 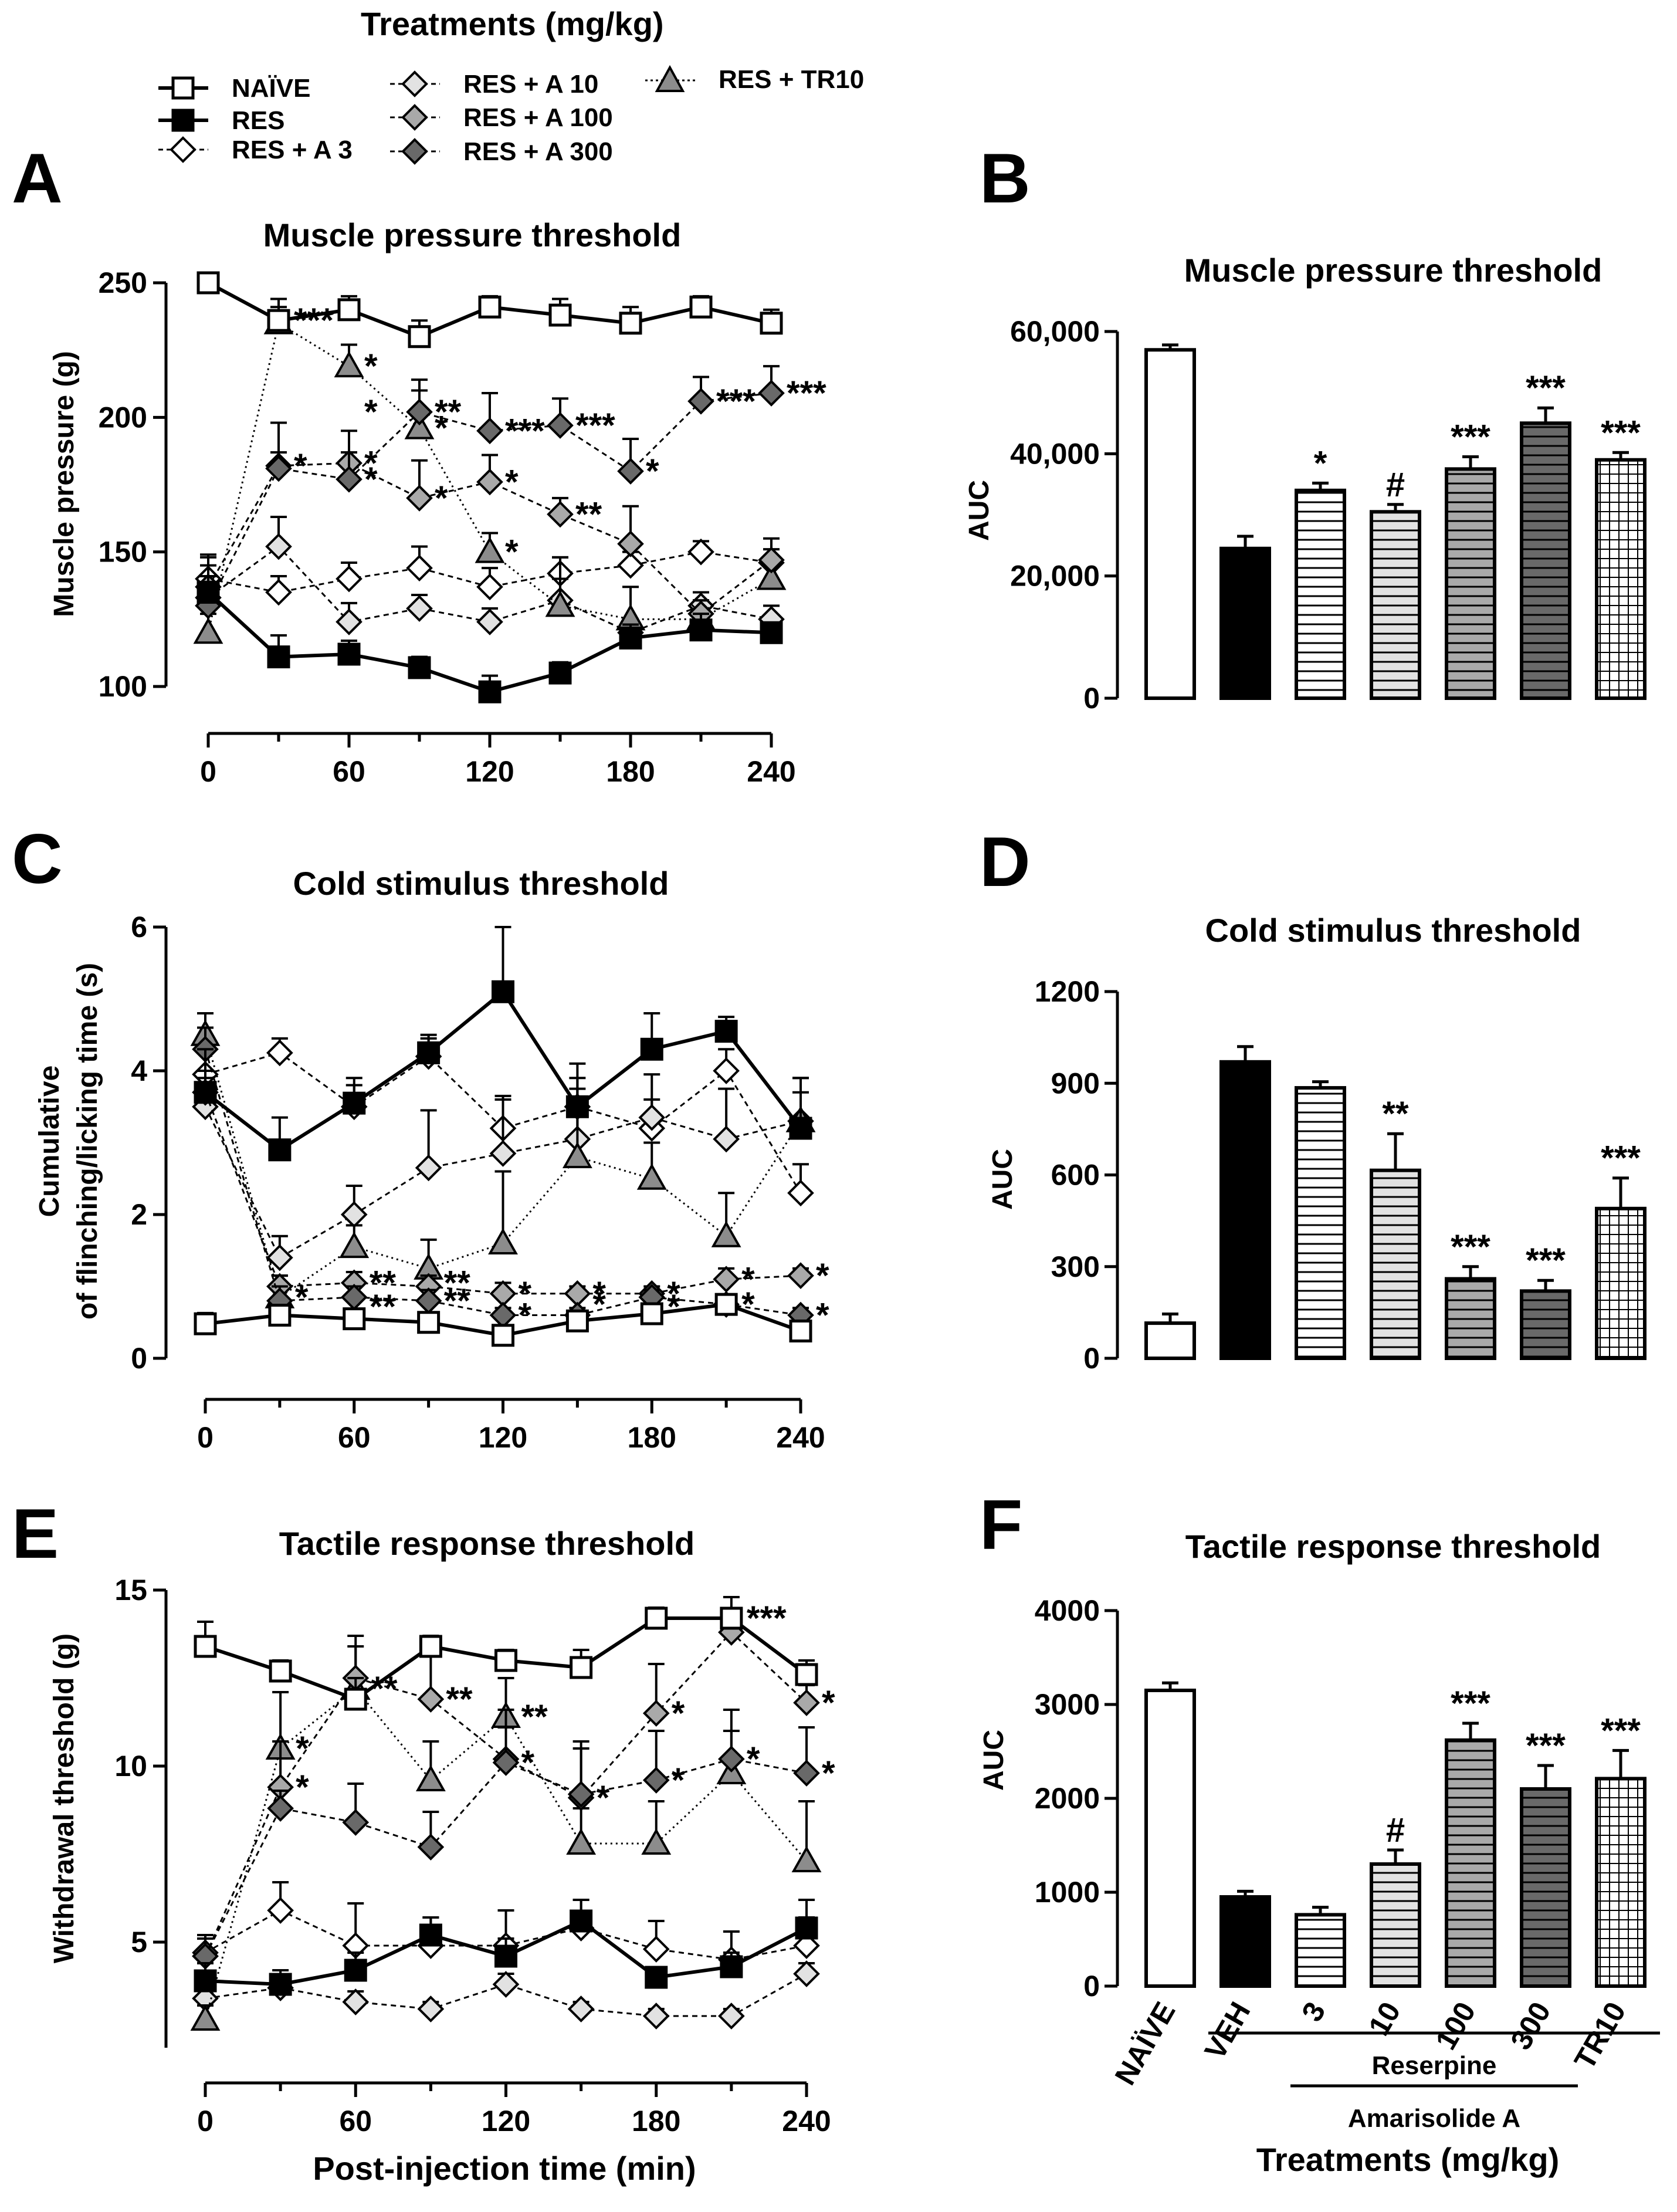 I want to click on chart-b-significance-tr10: ***, so click(x=1621, y=433).